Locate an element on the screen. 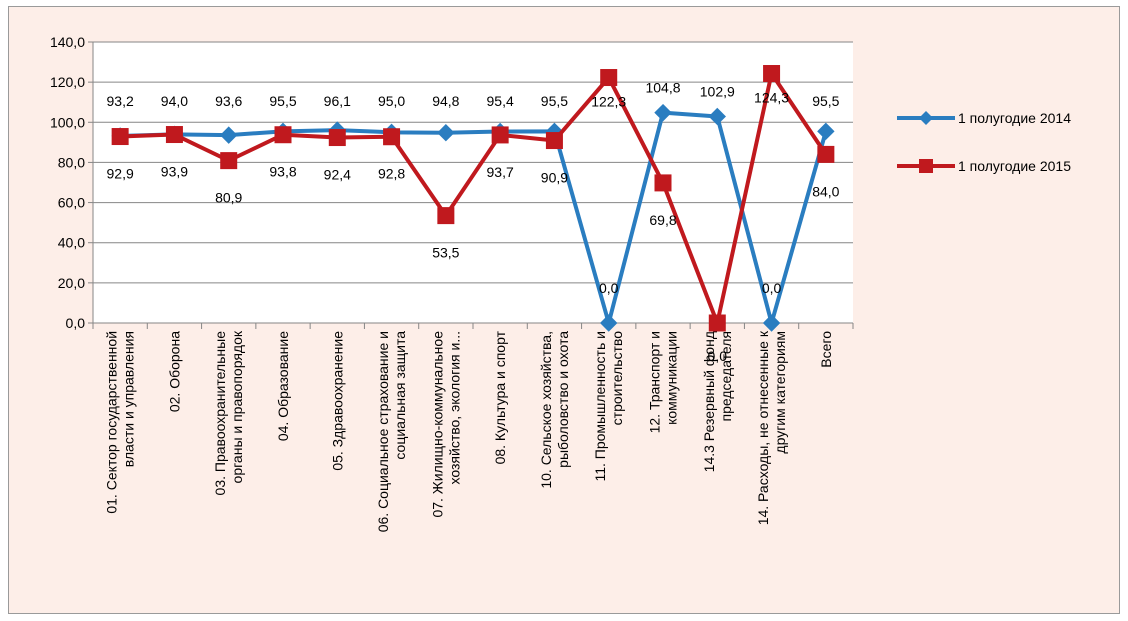 This screenshot has height=621, width=1128. data-label-2015: 90,9 is located at coordinates (554, 178).